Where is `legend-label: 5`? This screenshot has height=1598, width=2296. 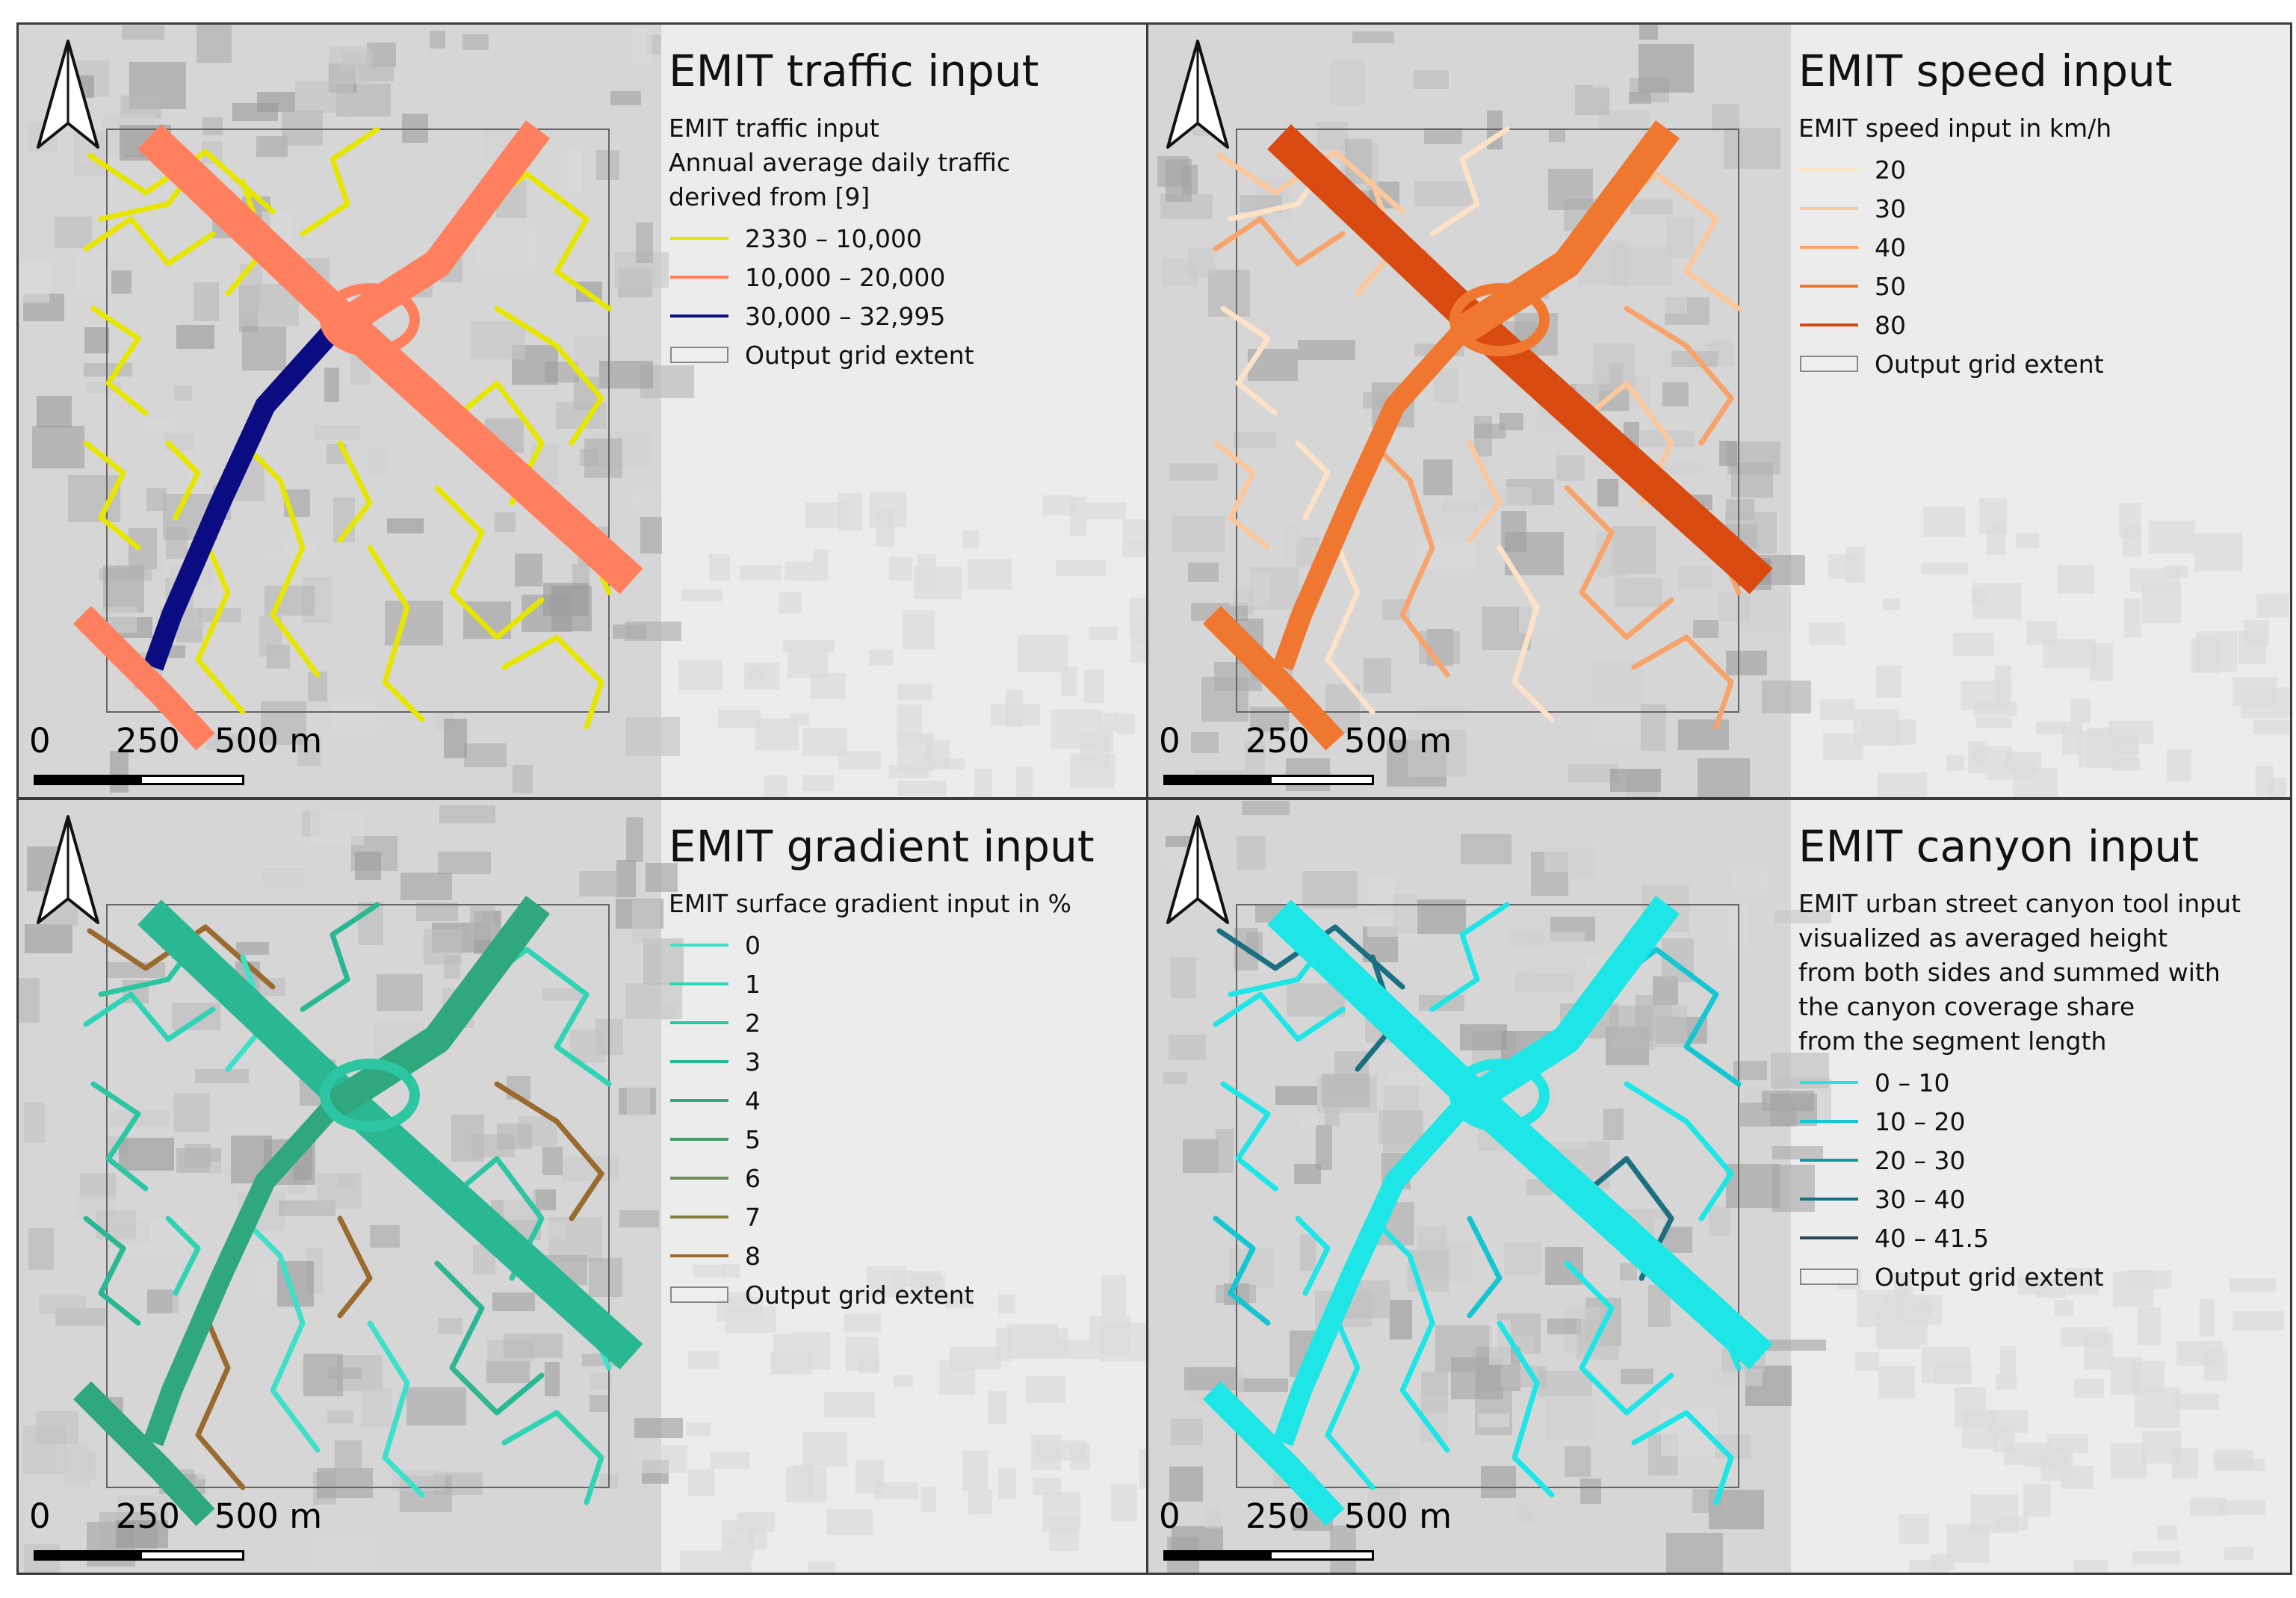
legend-label: 5 is located at coordinates (753, 1139).